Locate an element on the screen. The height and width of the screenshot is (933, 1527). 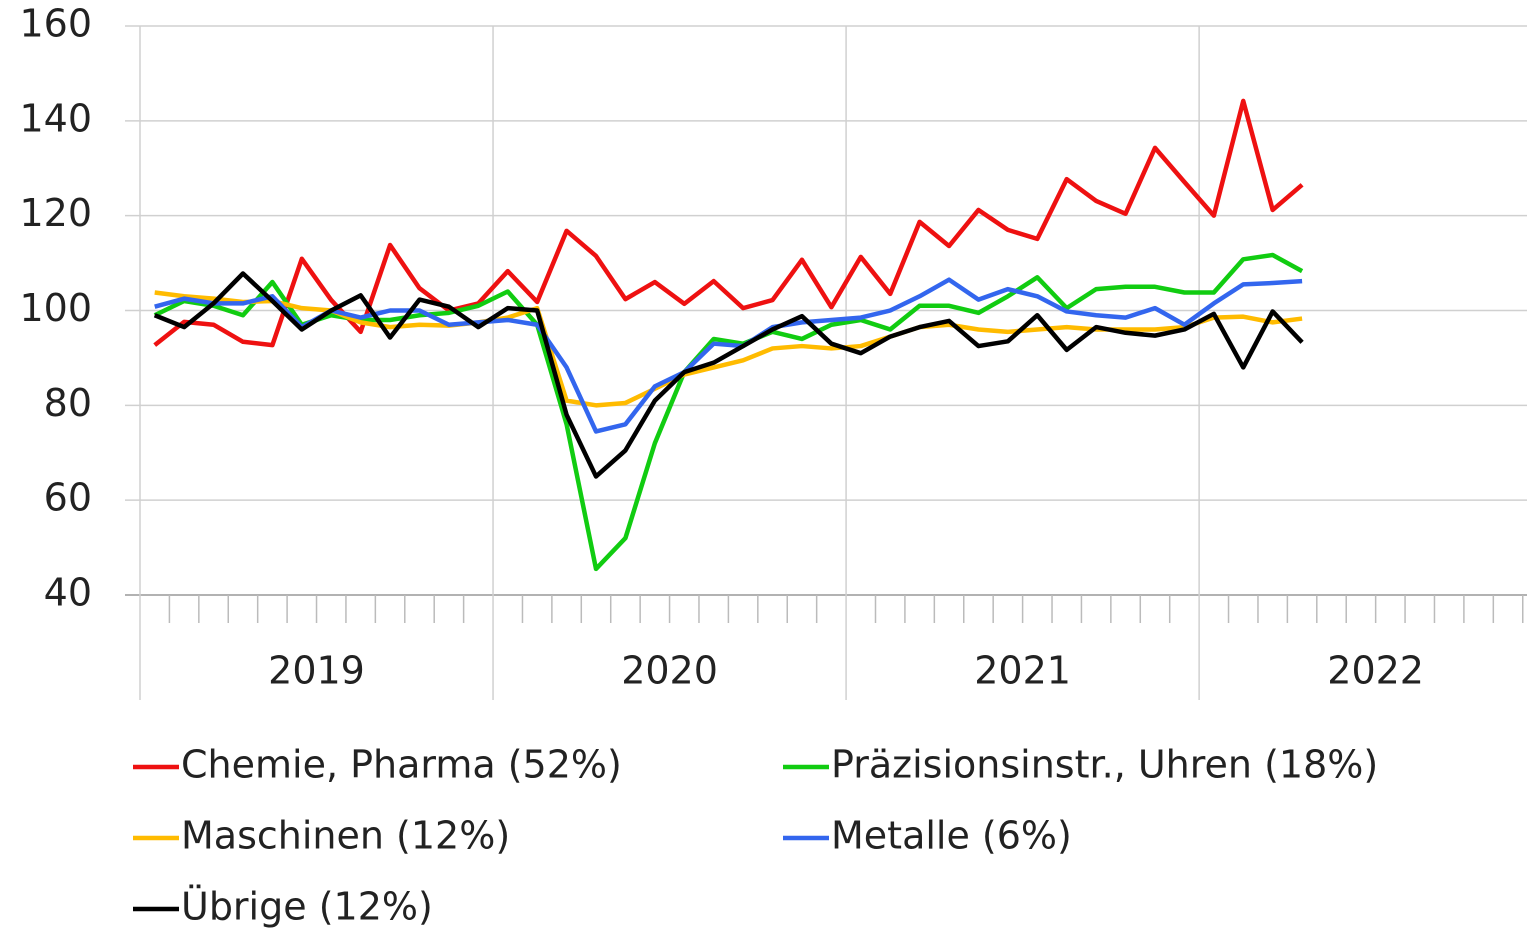
x-tick-label: 2020 is located at coordinates (669, 671).